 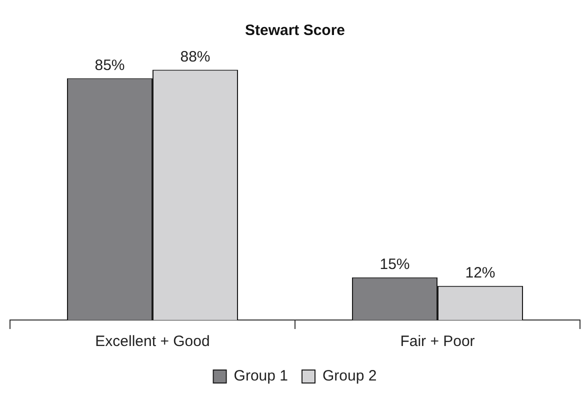 I want to click on chart-title: Stewart Score, so click(x=295, y=31).